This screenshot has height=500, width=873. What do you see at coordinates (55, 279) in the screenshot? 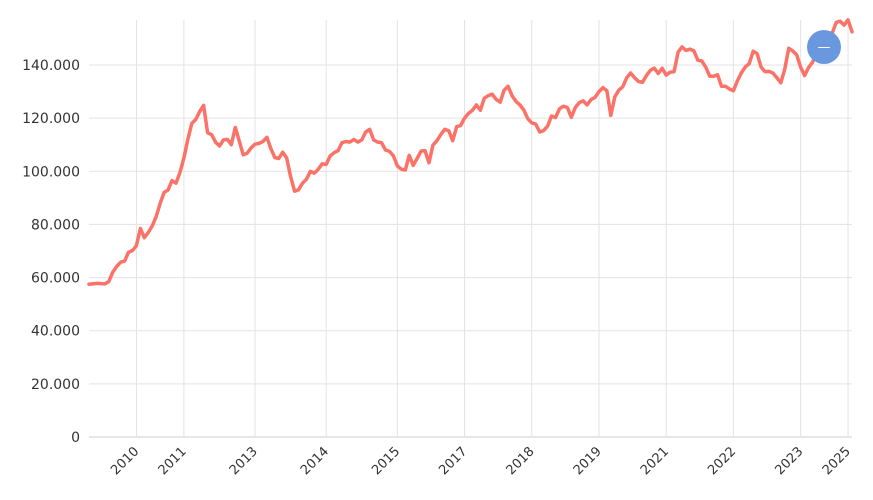
I see `y-tick-label: 60.000` at bounding box center [55, 279].